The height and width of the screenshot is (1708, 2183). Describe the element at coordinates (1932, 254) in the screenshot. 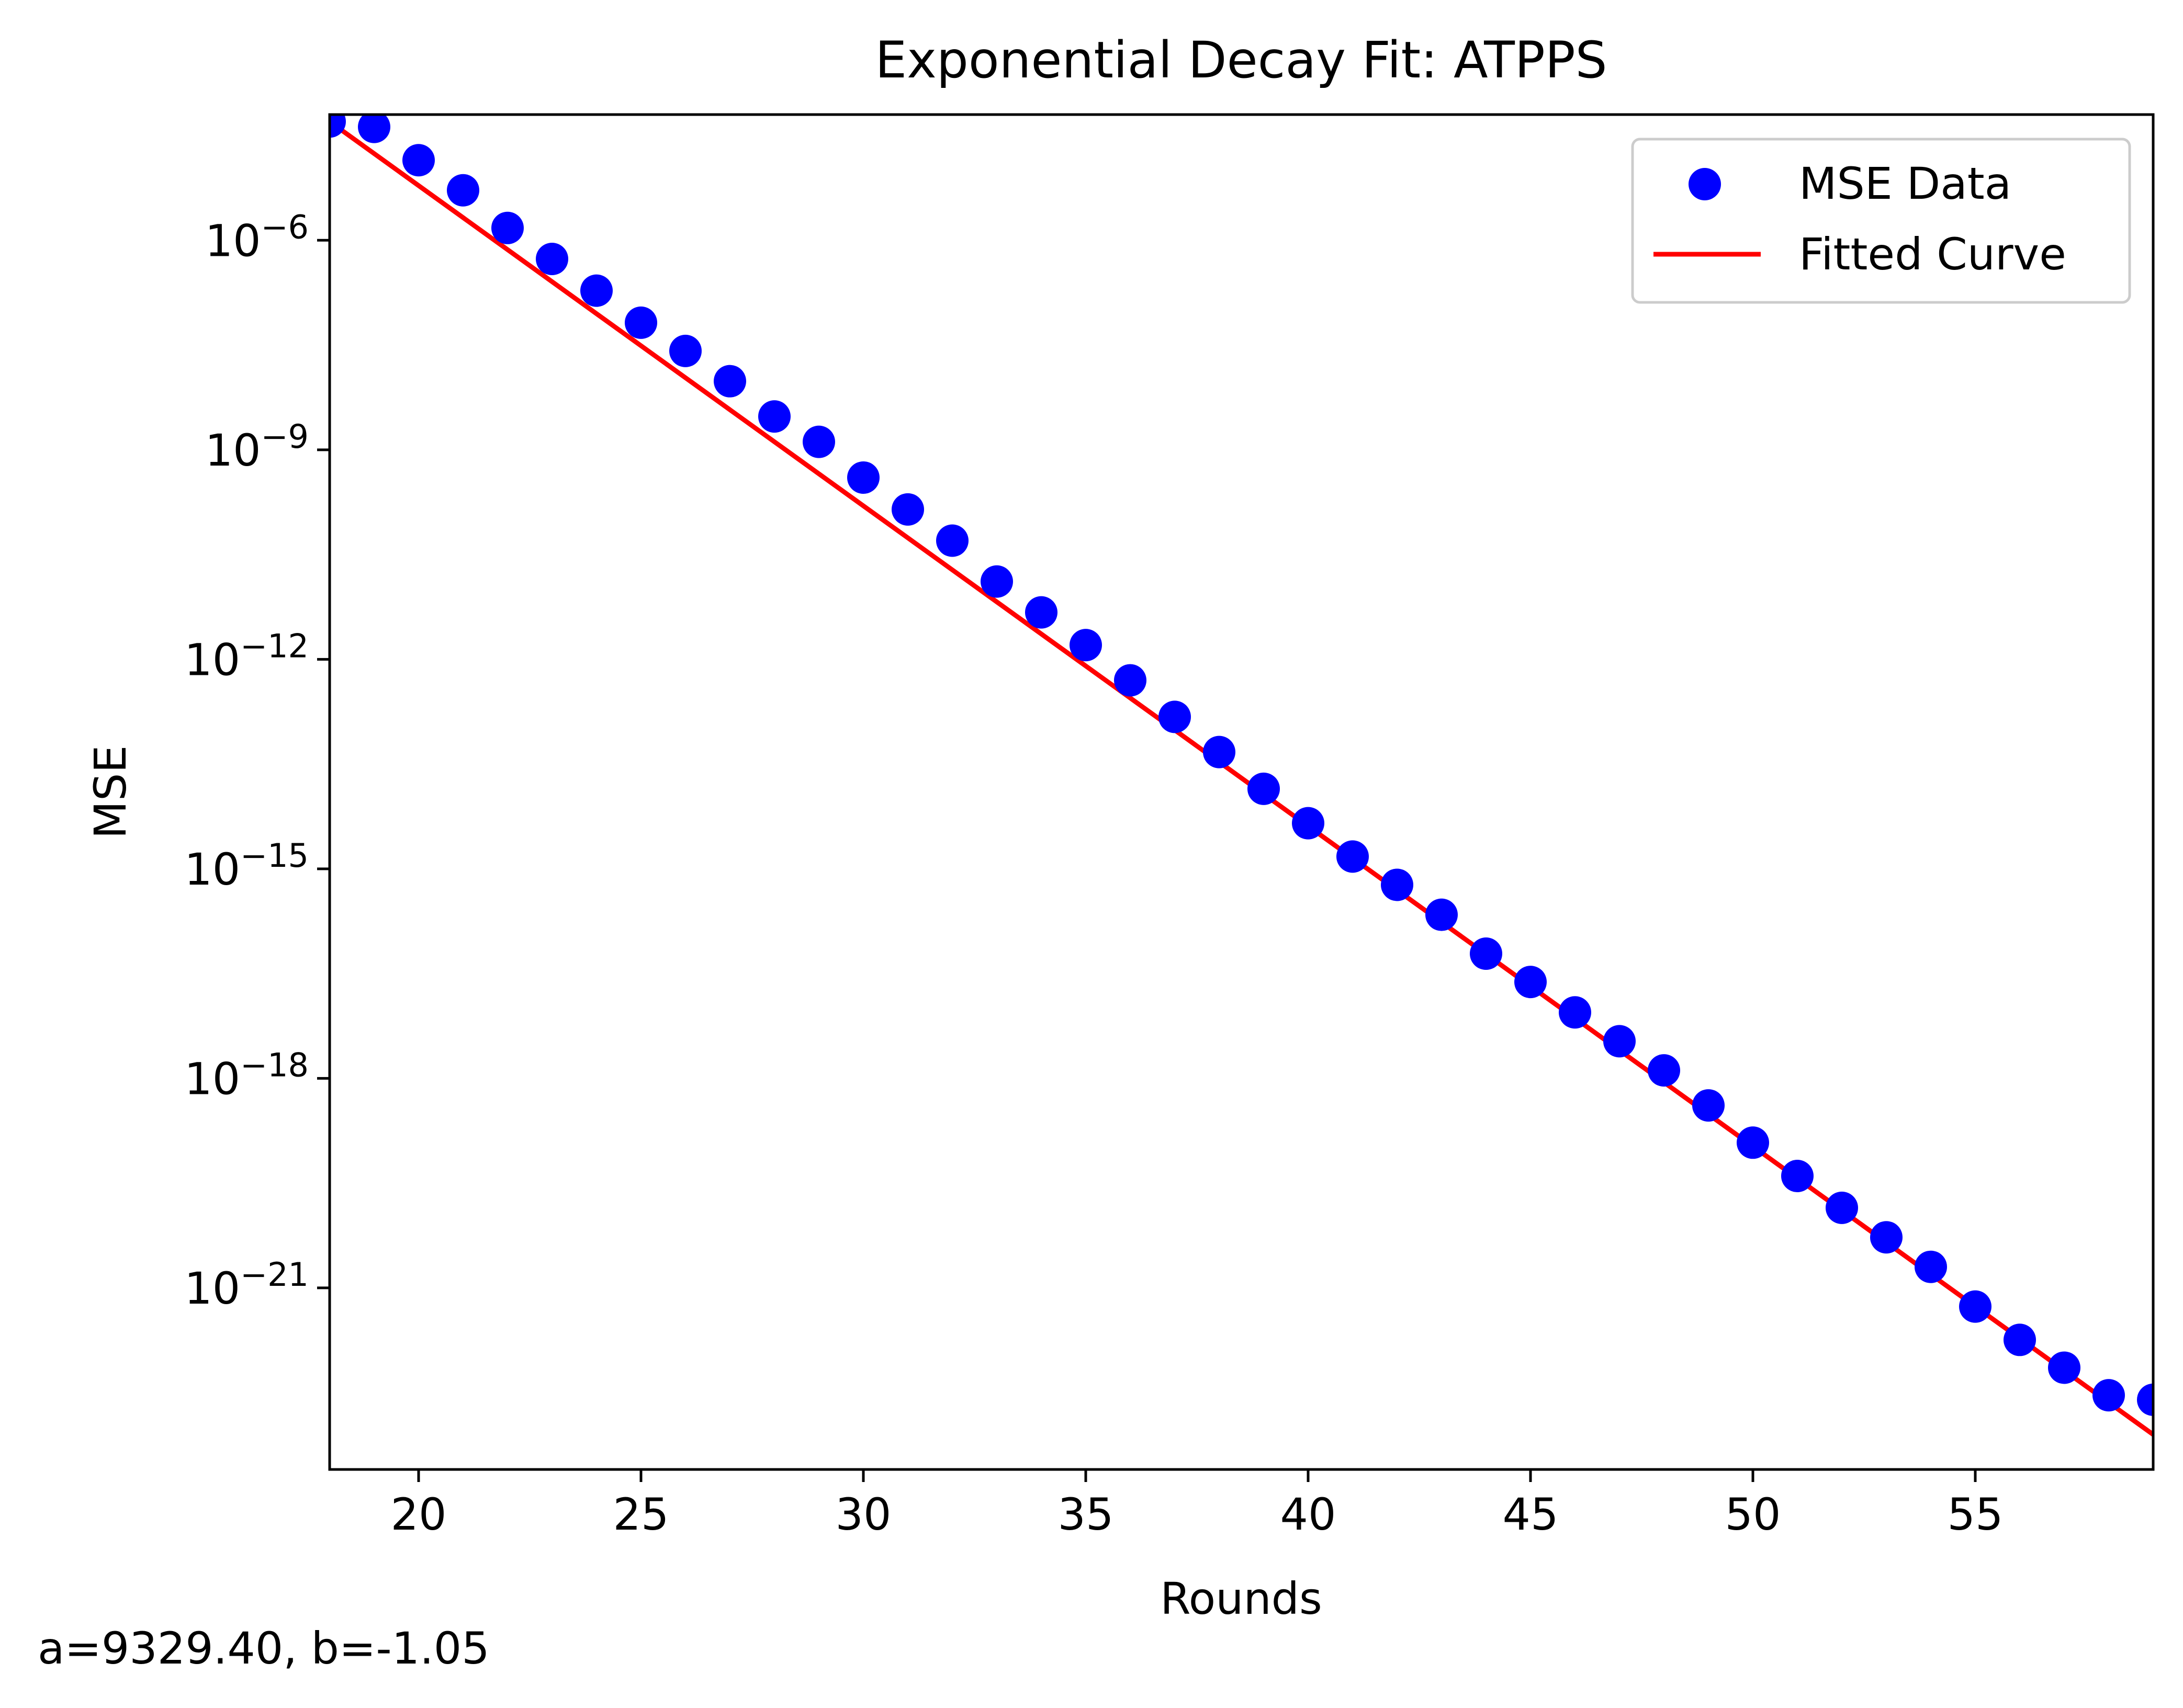

I see `legend-label-fitted-curve: Fitted Curve` at that location.